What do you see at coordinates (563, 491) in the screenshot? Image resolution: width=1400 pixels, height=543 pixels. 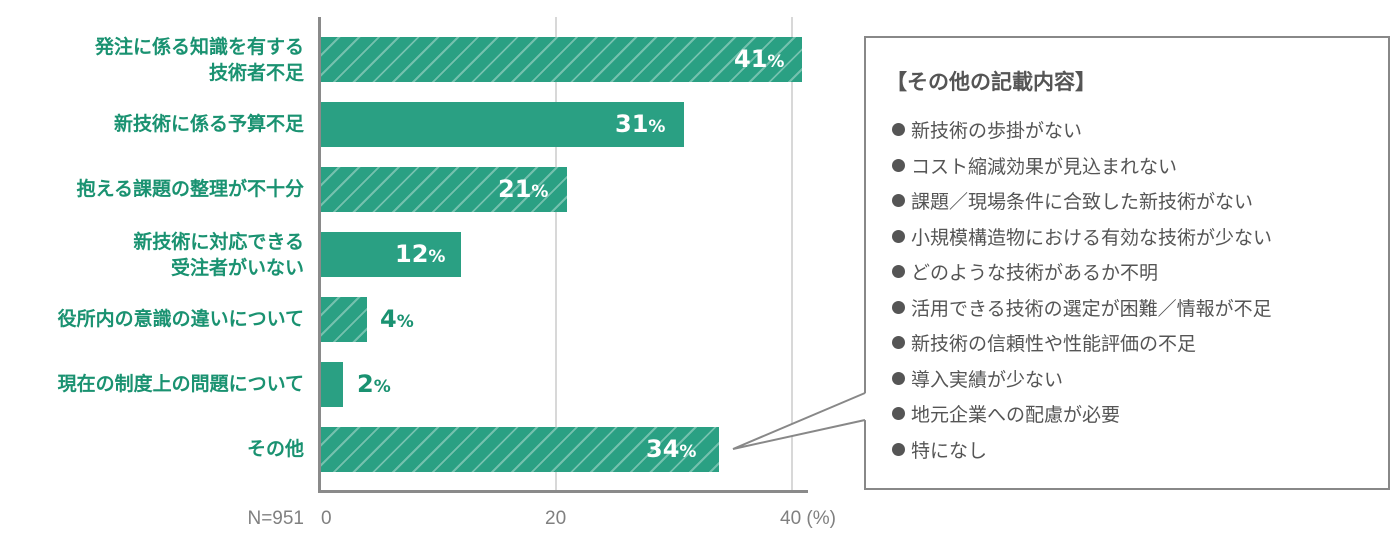 I see `x-axis` at bounding box center [563, 491].